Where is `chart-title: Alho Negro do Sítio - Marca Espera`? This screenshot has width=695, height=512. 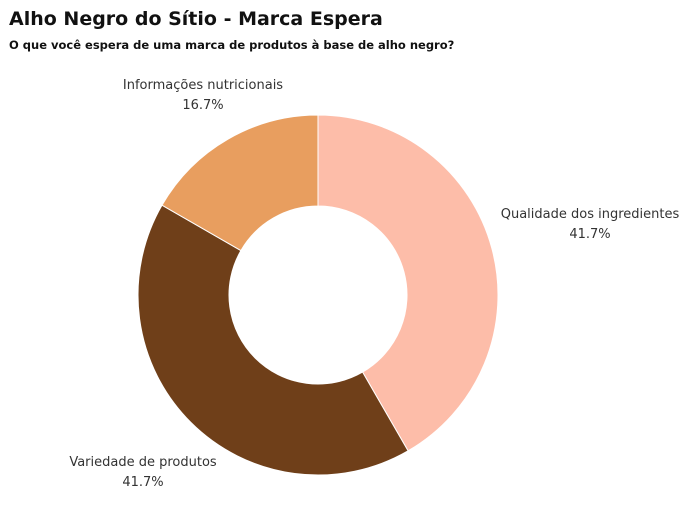 chart-title: Alho Negro do Sítio - Marca Espera is located at coordinates (196, 19).